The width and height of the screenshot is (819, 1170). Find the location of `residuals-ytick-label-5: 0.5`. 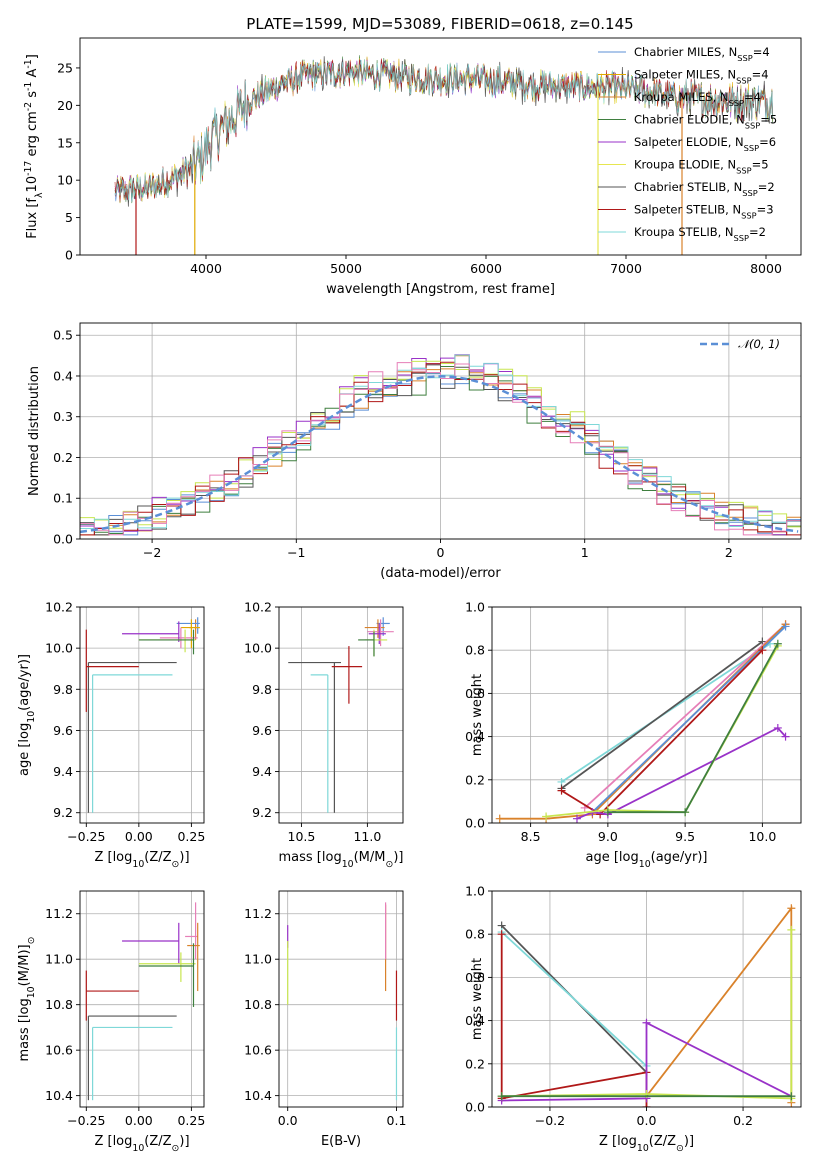

residuals-ytick-label-5: 0.5 is located at coordinates (63, 335).